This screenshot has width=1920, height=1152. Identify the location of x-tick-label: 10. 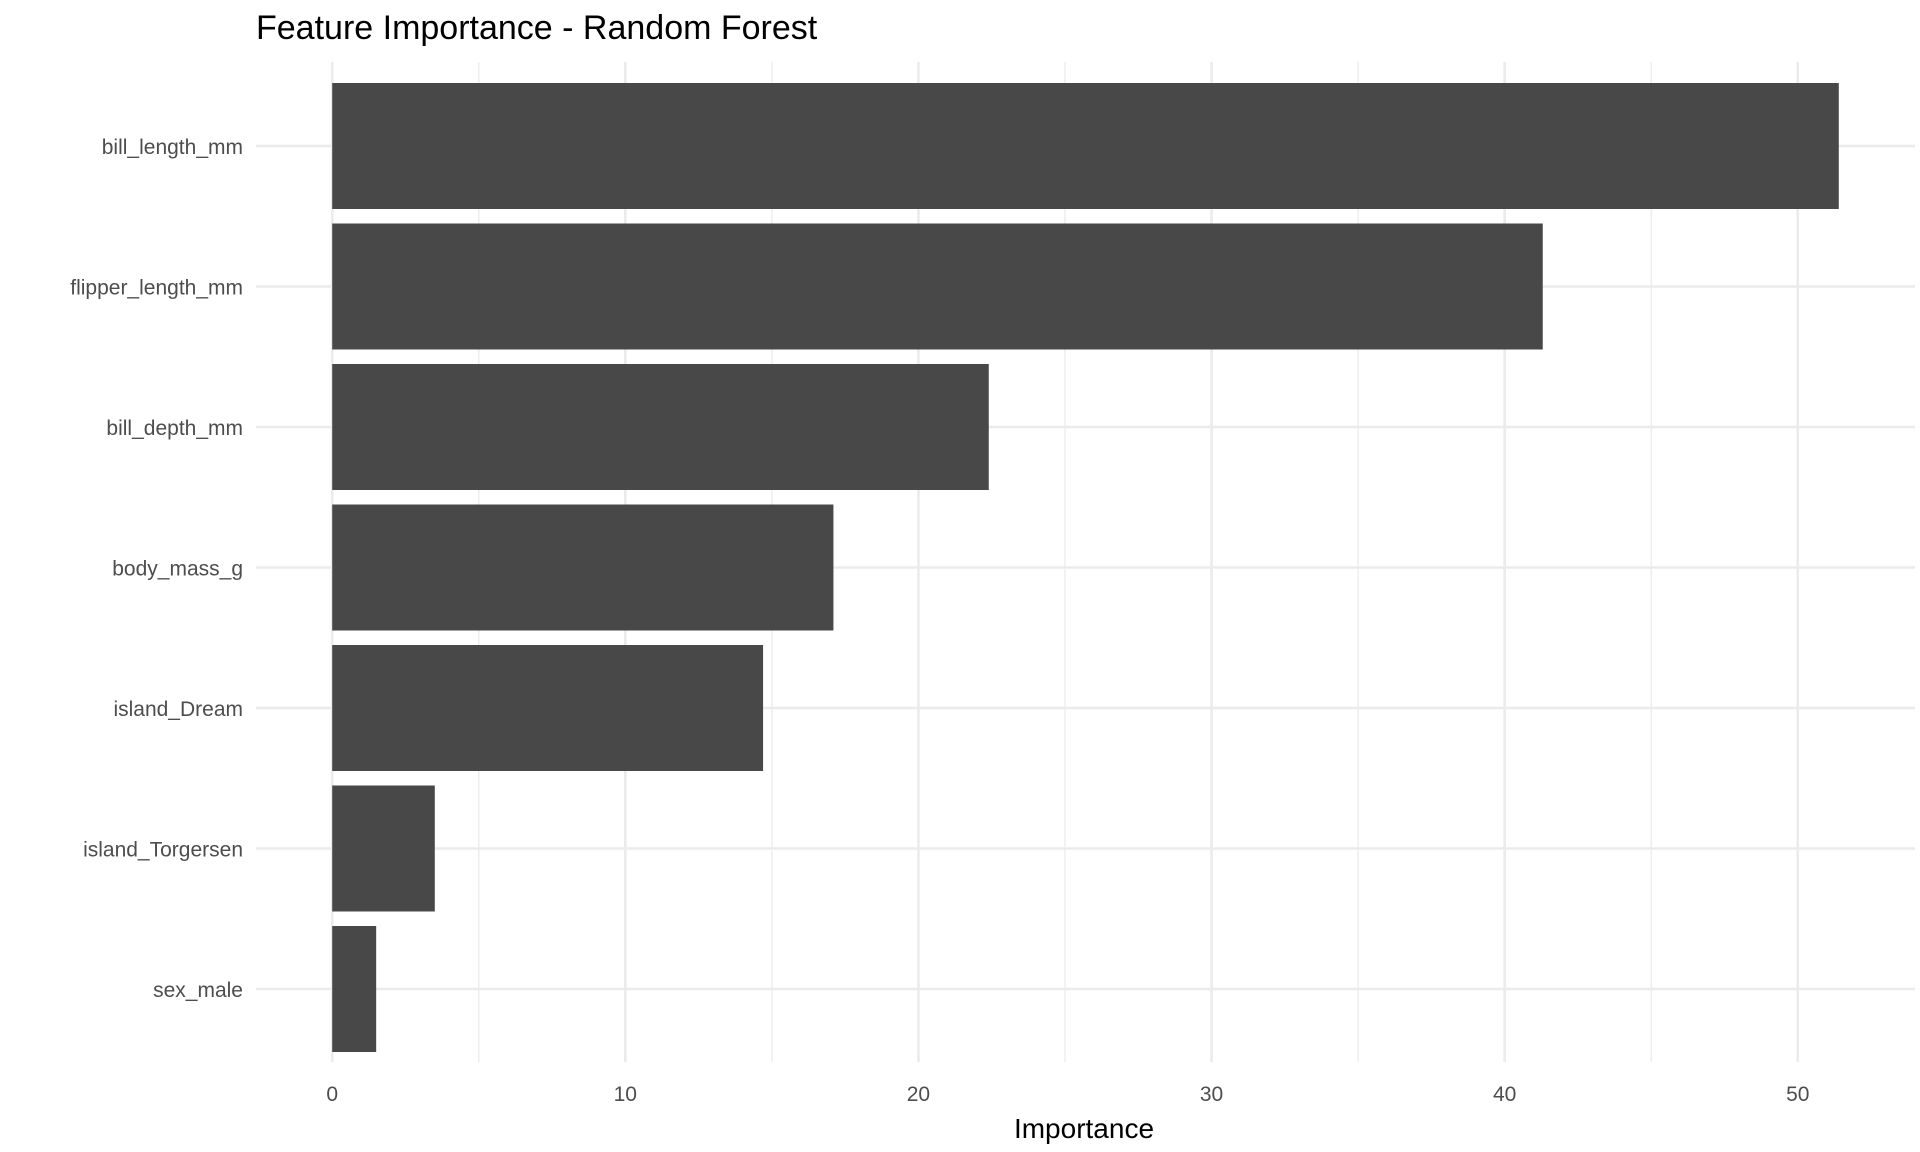
(625, 1094).